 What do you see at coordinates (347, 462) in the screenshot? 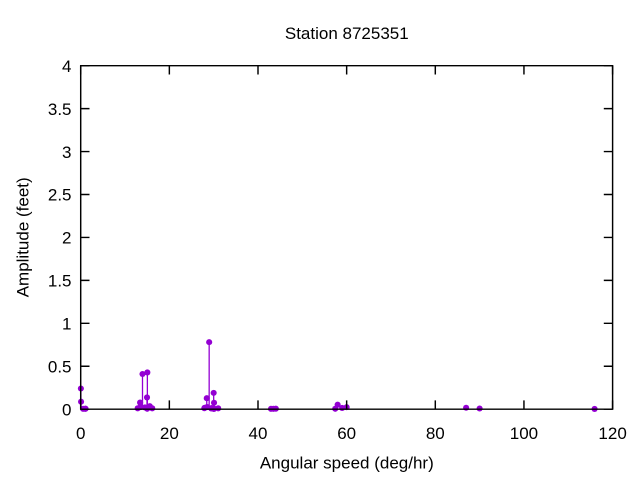
I see `svg-text: Angular speed (deg/hr)` at bounding box center [347, 462].